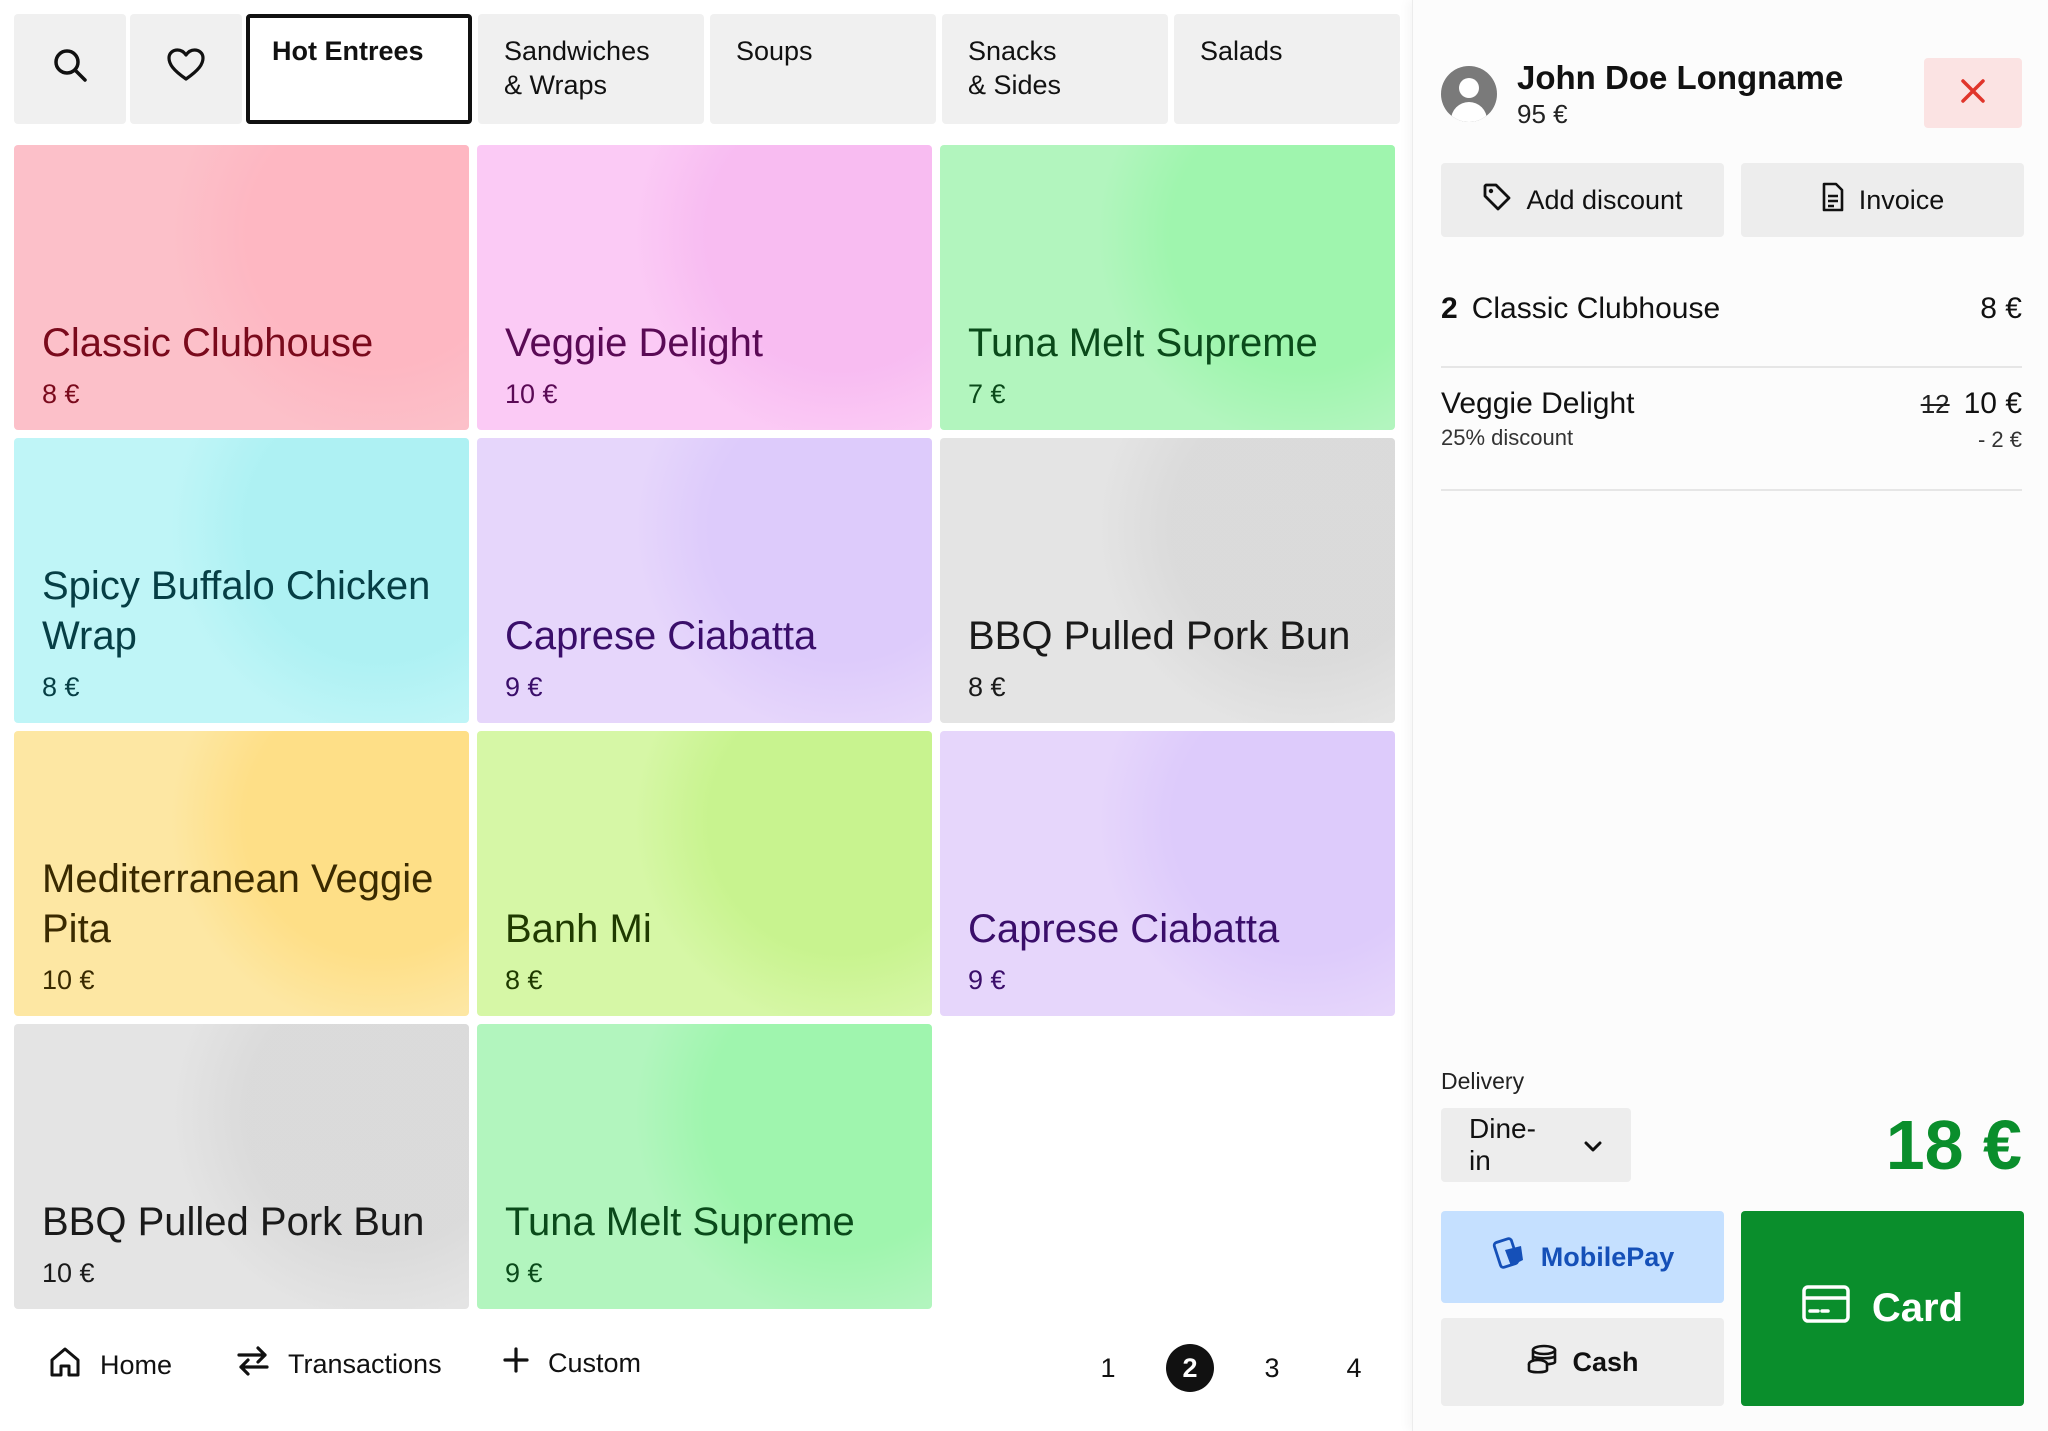  I want to click on bottom-bar: Home Transactions Custom 1 2 3 4, so click(706, 1370).